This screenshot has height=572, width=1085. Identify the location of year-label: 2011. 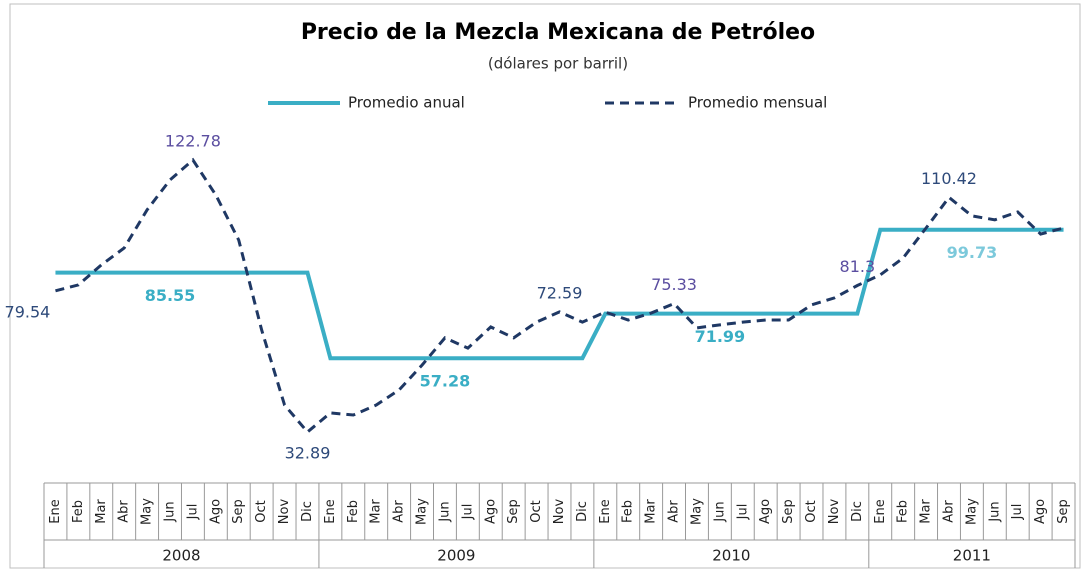
(972, 556).